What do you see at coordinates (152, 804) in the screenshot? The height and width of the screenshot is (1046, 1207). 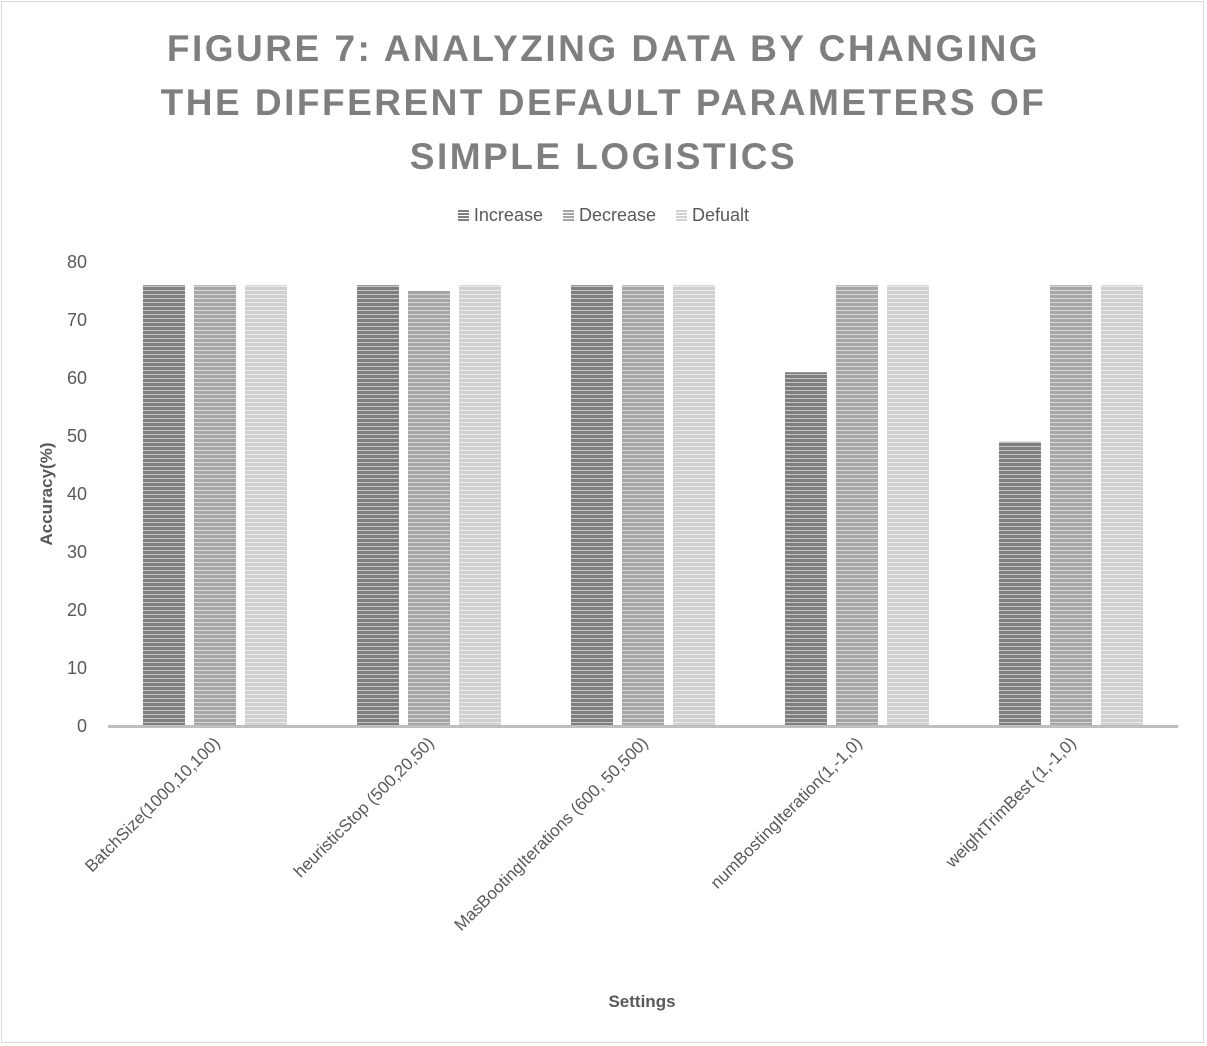 I see `x-category-label: BatchSize(1000,10,100)` at bounding box center [152, 804].